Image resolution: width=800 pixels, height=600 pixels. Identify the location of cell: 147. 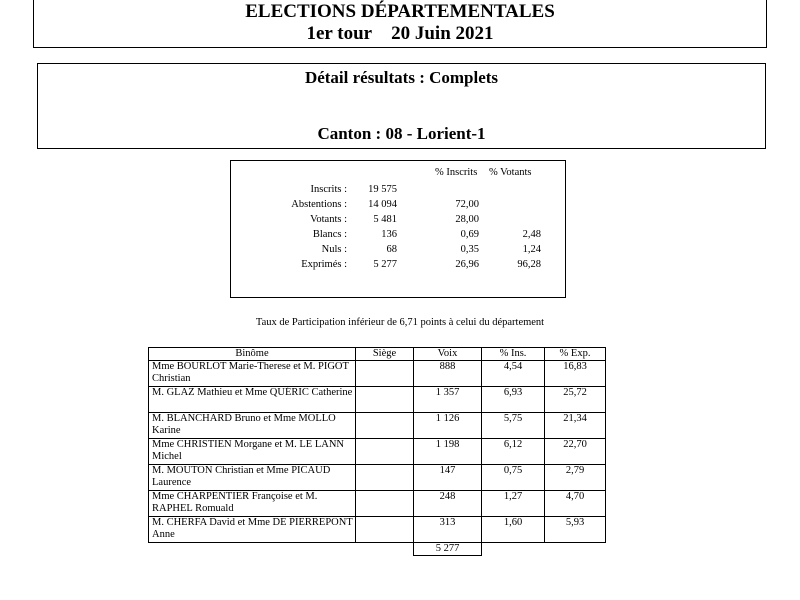
(447, 477).